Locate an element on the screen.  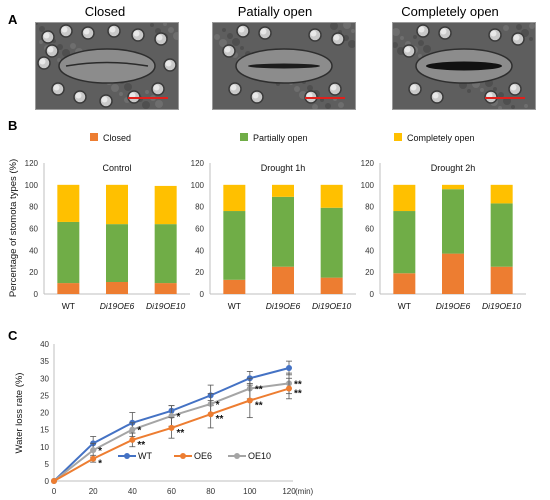
y-tick-label: 120 is located at coordinates (198, 163).